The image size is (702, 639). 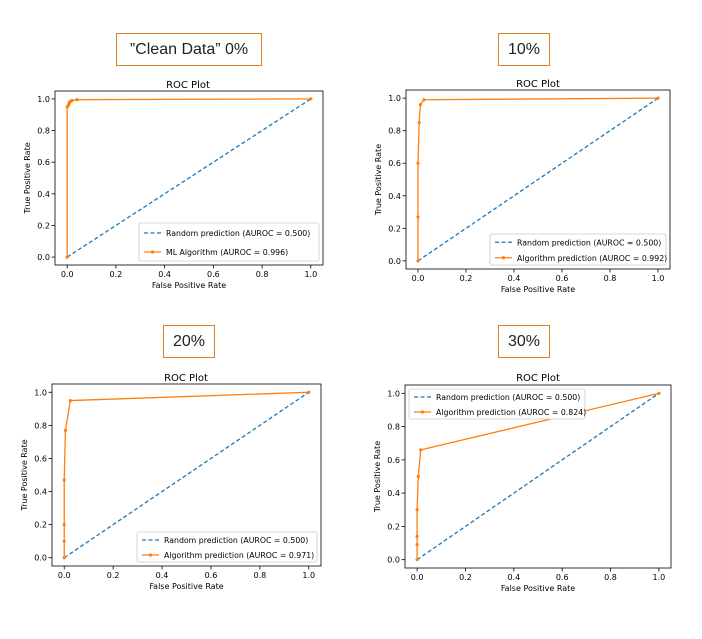 I want to click on legend-entry: Algorithm prediction (AUROC = 0.824), so click(x=511, y=412).